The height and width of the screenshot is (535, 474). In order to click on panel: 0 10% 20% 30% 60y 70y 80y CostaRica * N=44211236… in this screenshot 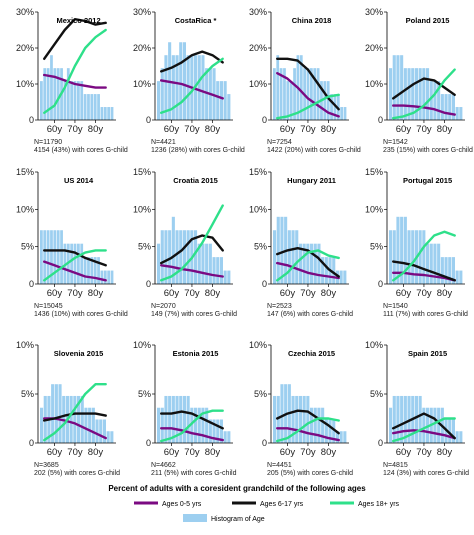, I will do `click(189, 80)`.